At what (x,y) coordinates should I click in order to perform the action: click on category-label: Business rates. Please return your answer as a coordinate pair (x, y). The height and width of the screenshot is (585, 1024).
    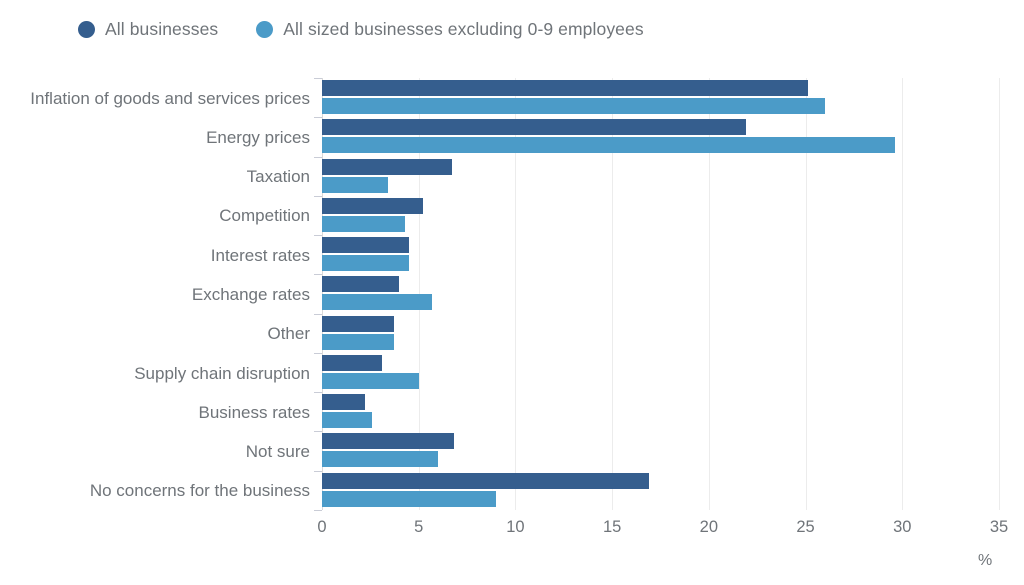
    Looking at the image, I should click on (254, 412).